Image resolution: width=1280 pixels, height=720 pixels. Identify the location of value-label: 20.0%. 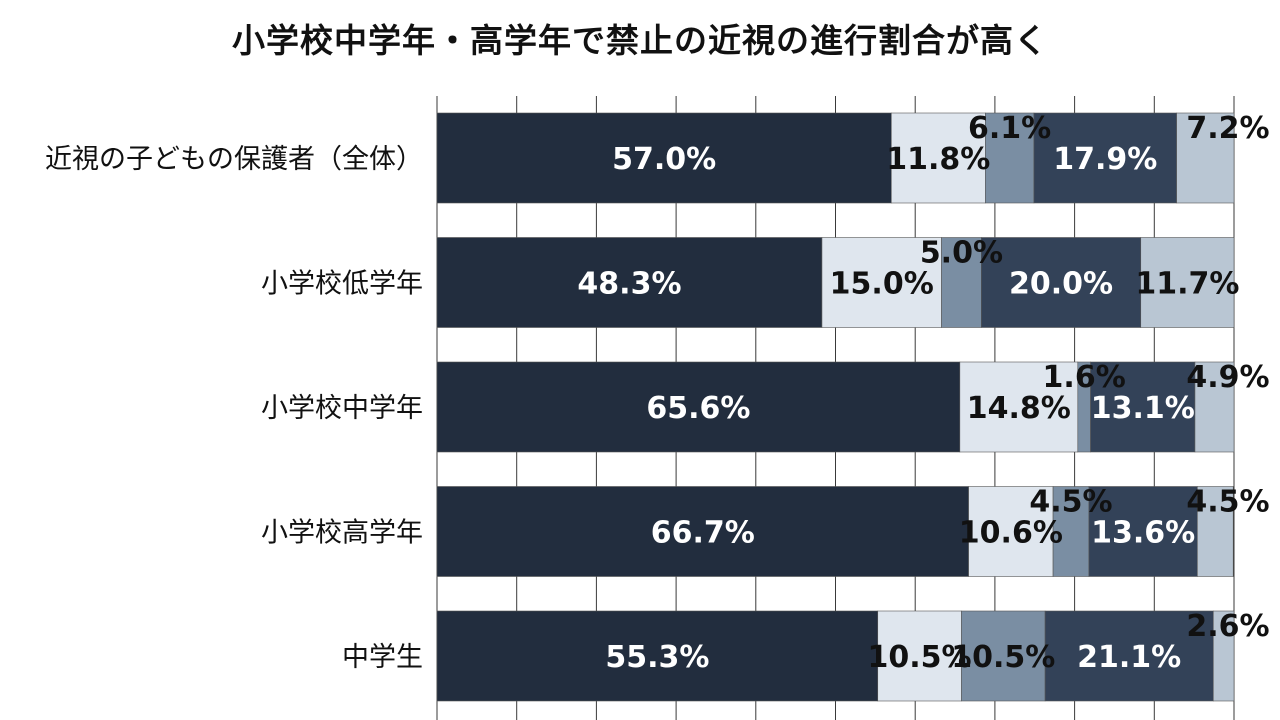
(1061, 284).